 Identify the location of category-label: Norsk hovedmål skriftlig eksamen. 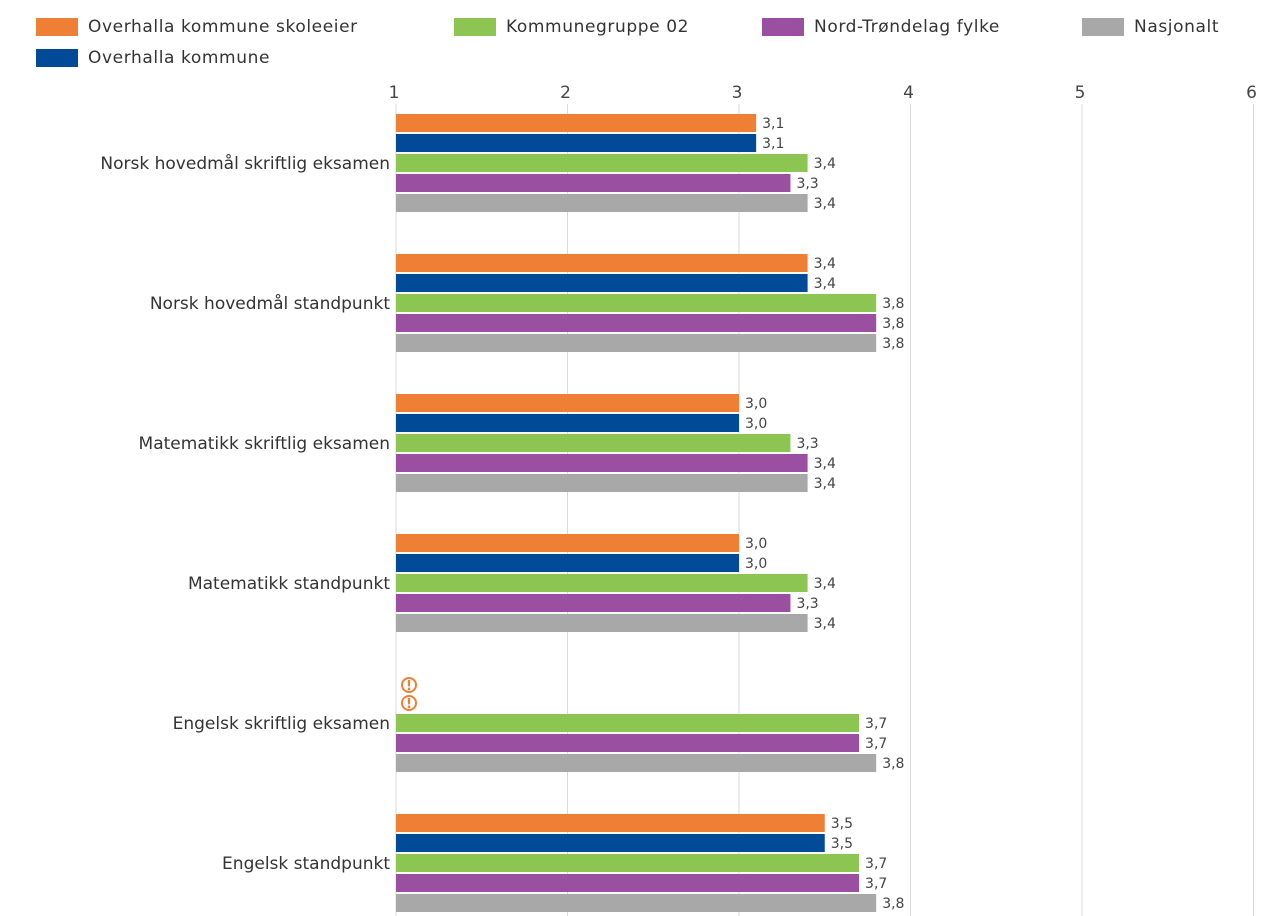
(245, 163).